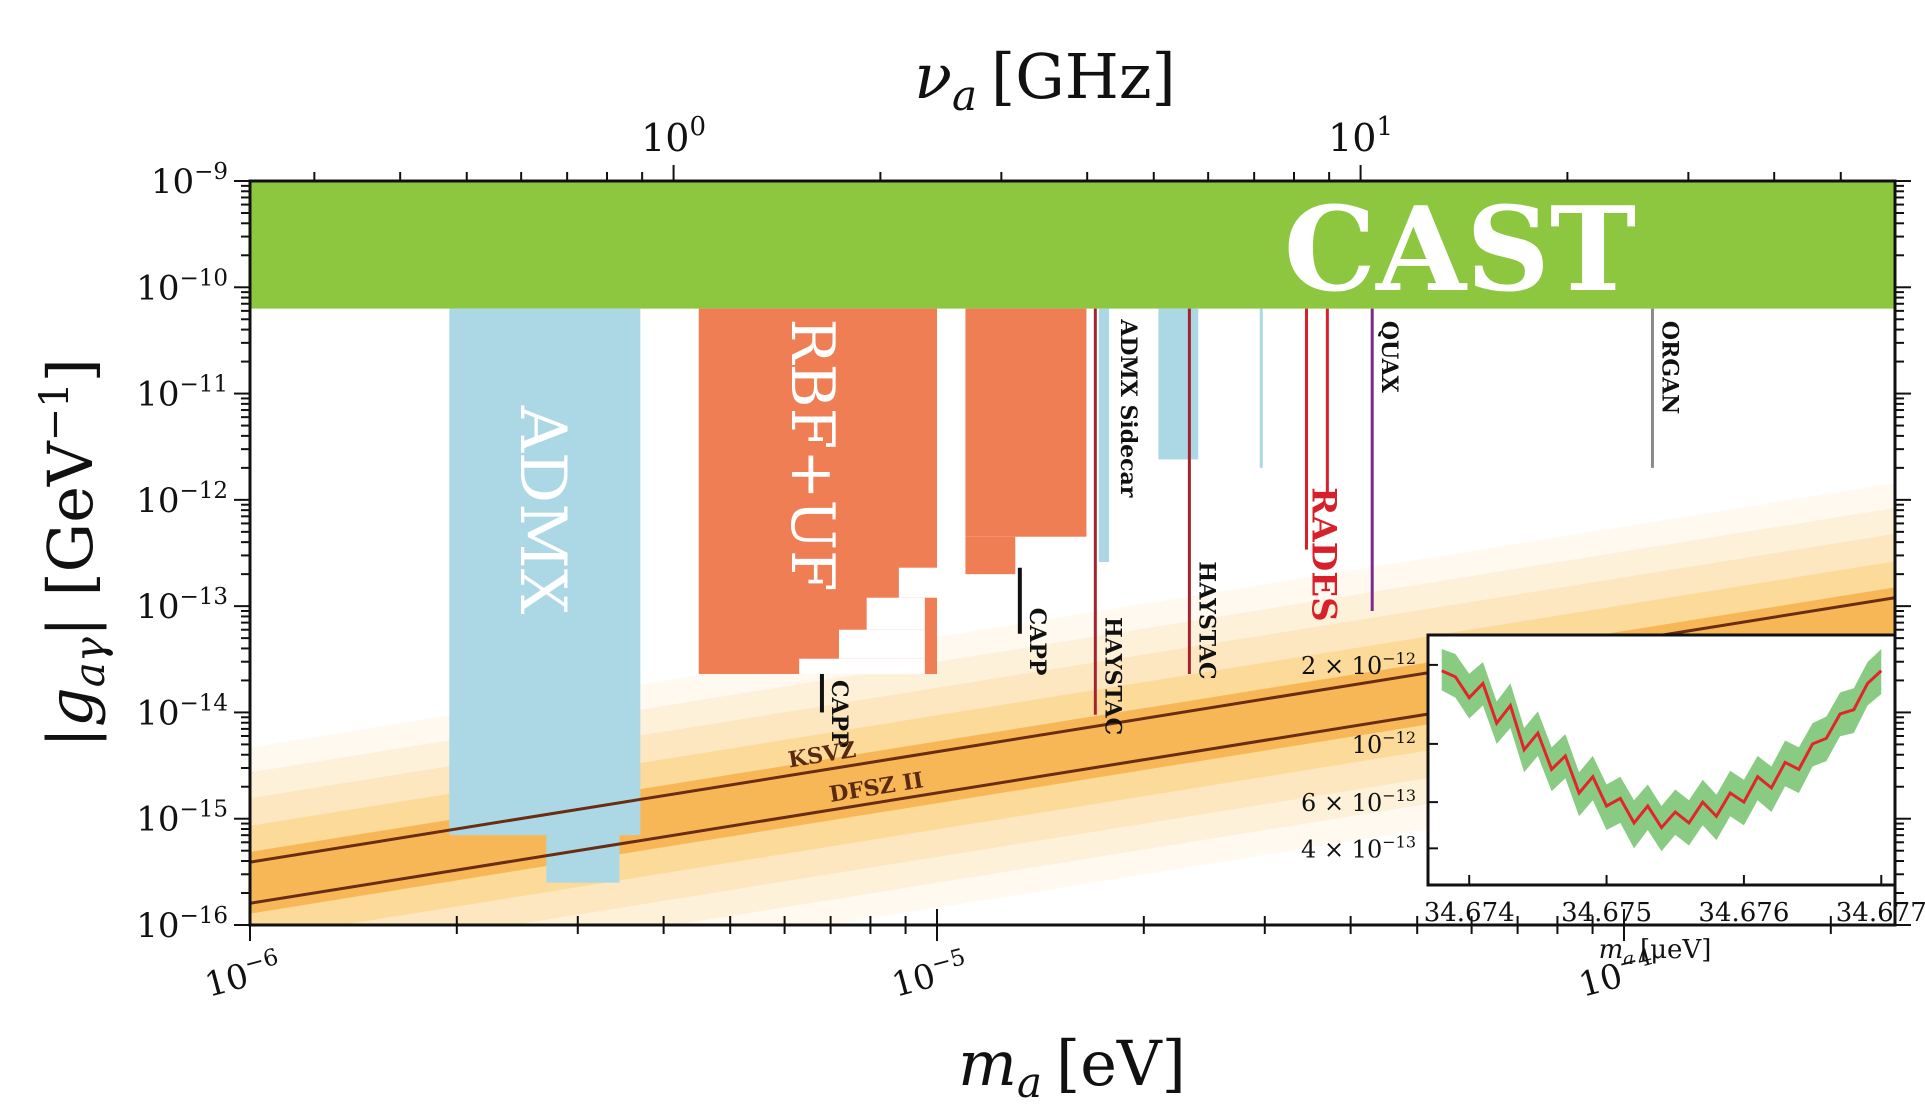 This screenshot has height=1118, width=1925. I want to click on label-rbf-uf: RBF+UF, so click(812, 454).